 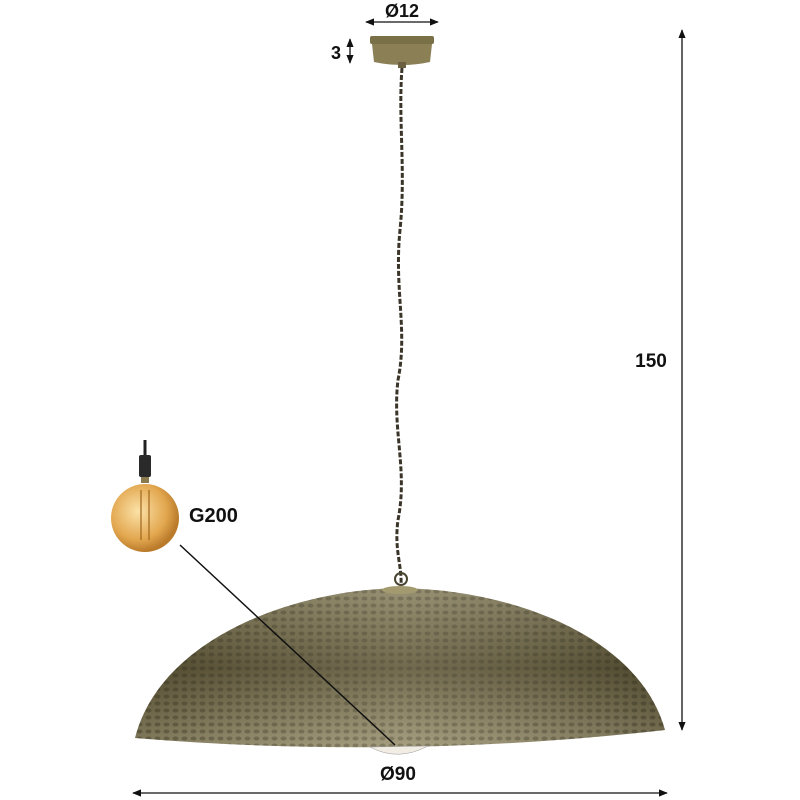 What do you see at coordinates (400, 667) in the screenshot?
I see `hammered-dome-shade` at bounding box center [400, 667].